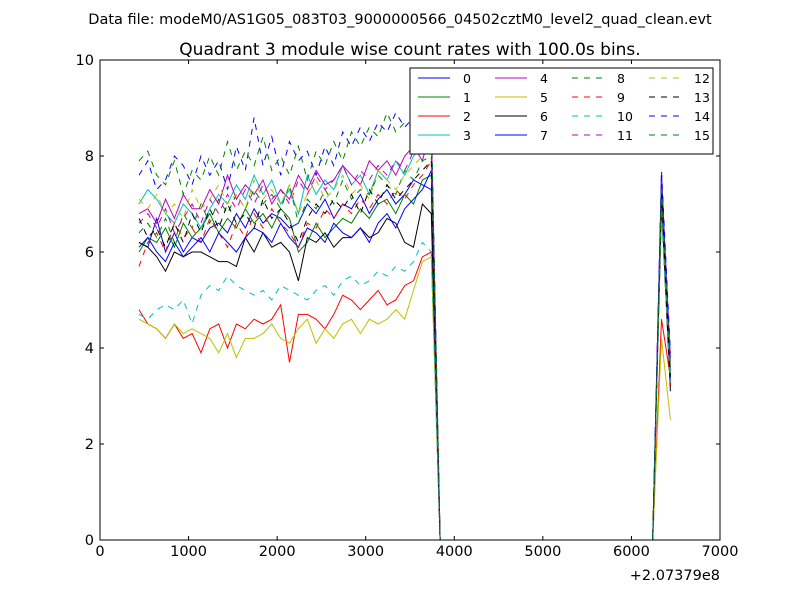  I want to click on legend-label-15: 15, so click(702, 135).